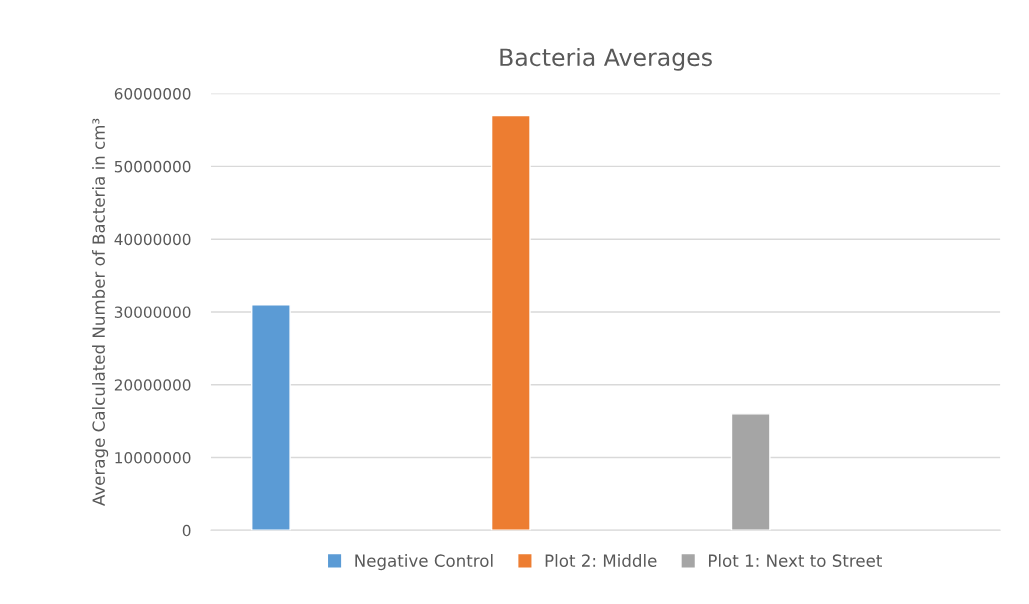 This screenshot has width=1029, height=604. I want to click on y-tick-label: 60000000, so click(152, 94).